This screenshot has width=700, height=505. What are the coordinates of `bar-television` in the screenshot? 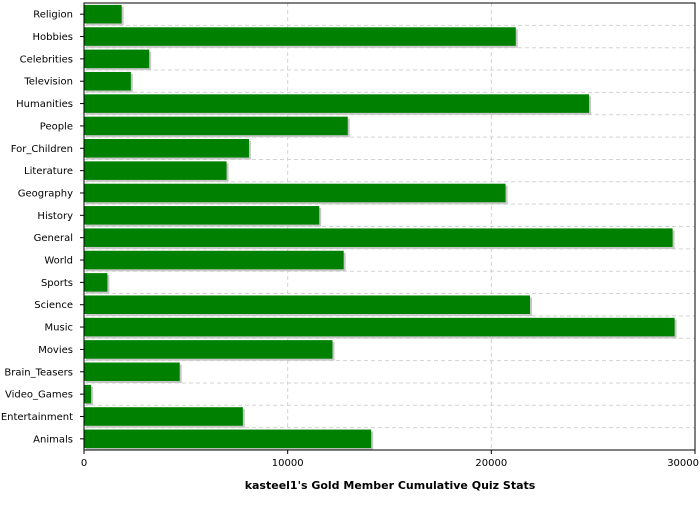 It's located at (107, 81).